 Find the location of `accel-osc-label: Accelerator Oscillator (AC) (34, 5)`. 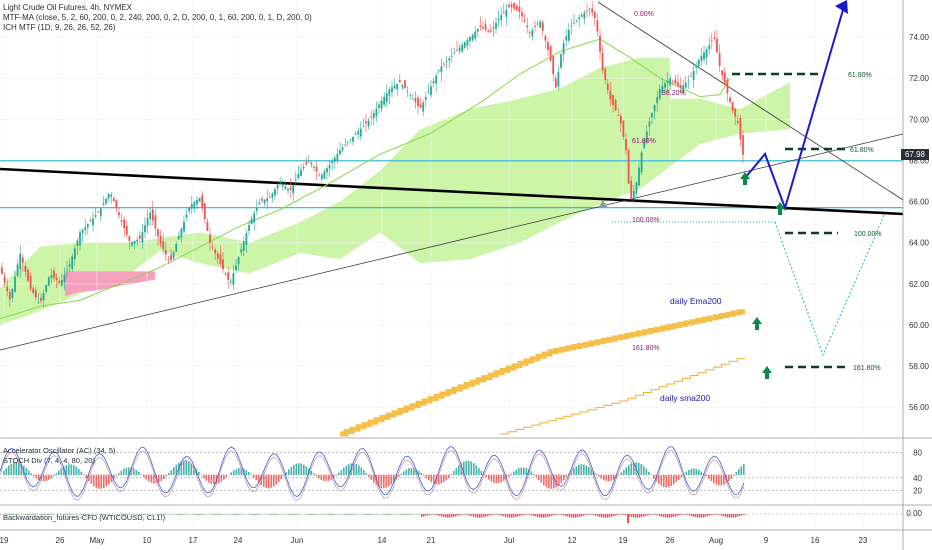

accel-osc-label: Accelerator Oscillator (AC) (34, 5) is located at coordinates (59, 450).